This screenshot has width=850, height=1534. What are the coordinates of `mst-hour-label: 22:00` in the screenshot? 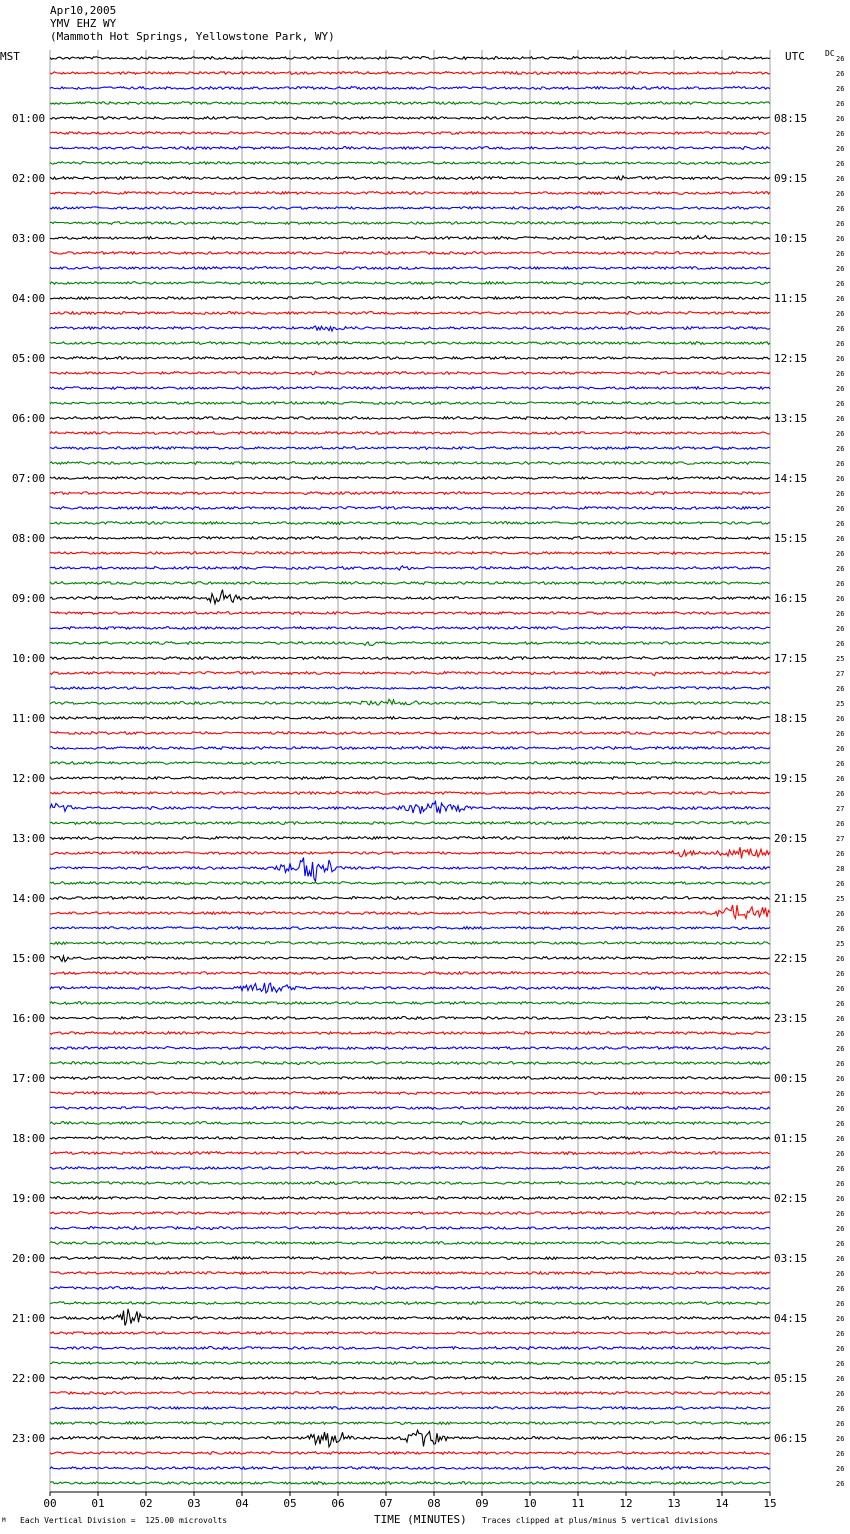 It's located at (28, 1378).